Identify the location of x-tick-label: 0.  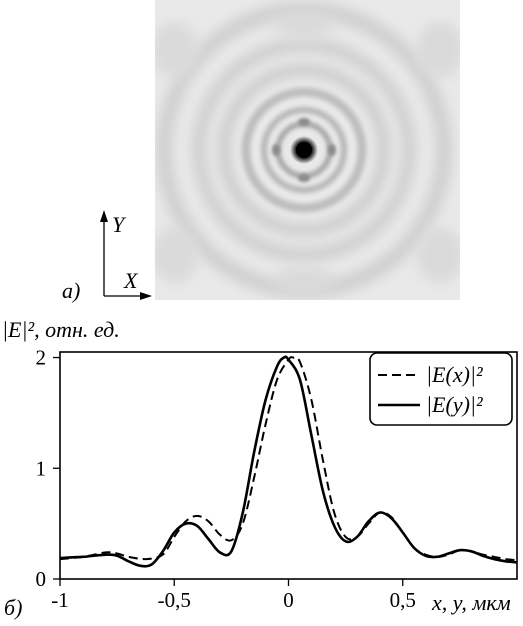
(288, 600).